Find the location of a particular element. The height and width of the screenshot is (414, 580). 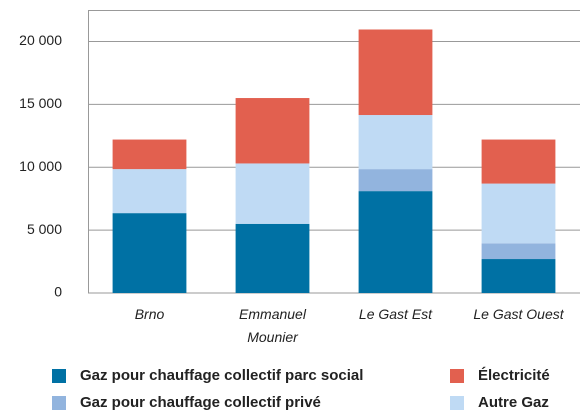

legend-label: Gaz pour chauffage collectif parc social is located at coordinates (222, 375).